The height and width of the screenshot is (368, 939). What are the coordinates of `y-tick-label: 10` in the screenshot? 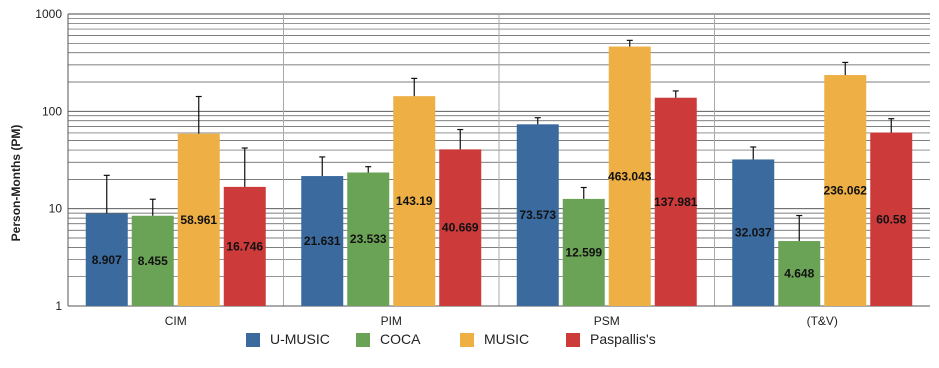 It's located at (56, 209).